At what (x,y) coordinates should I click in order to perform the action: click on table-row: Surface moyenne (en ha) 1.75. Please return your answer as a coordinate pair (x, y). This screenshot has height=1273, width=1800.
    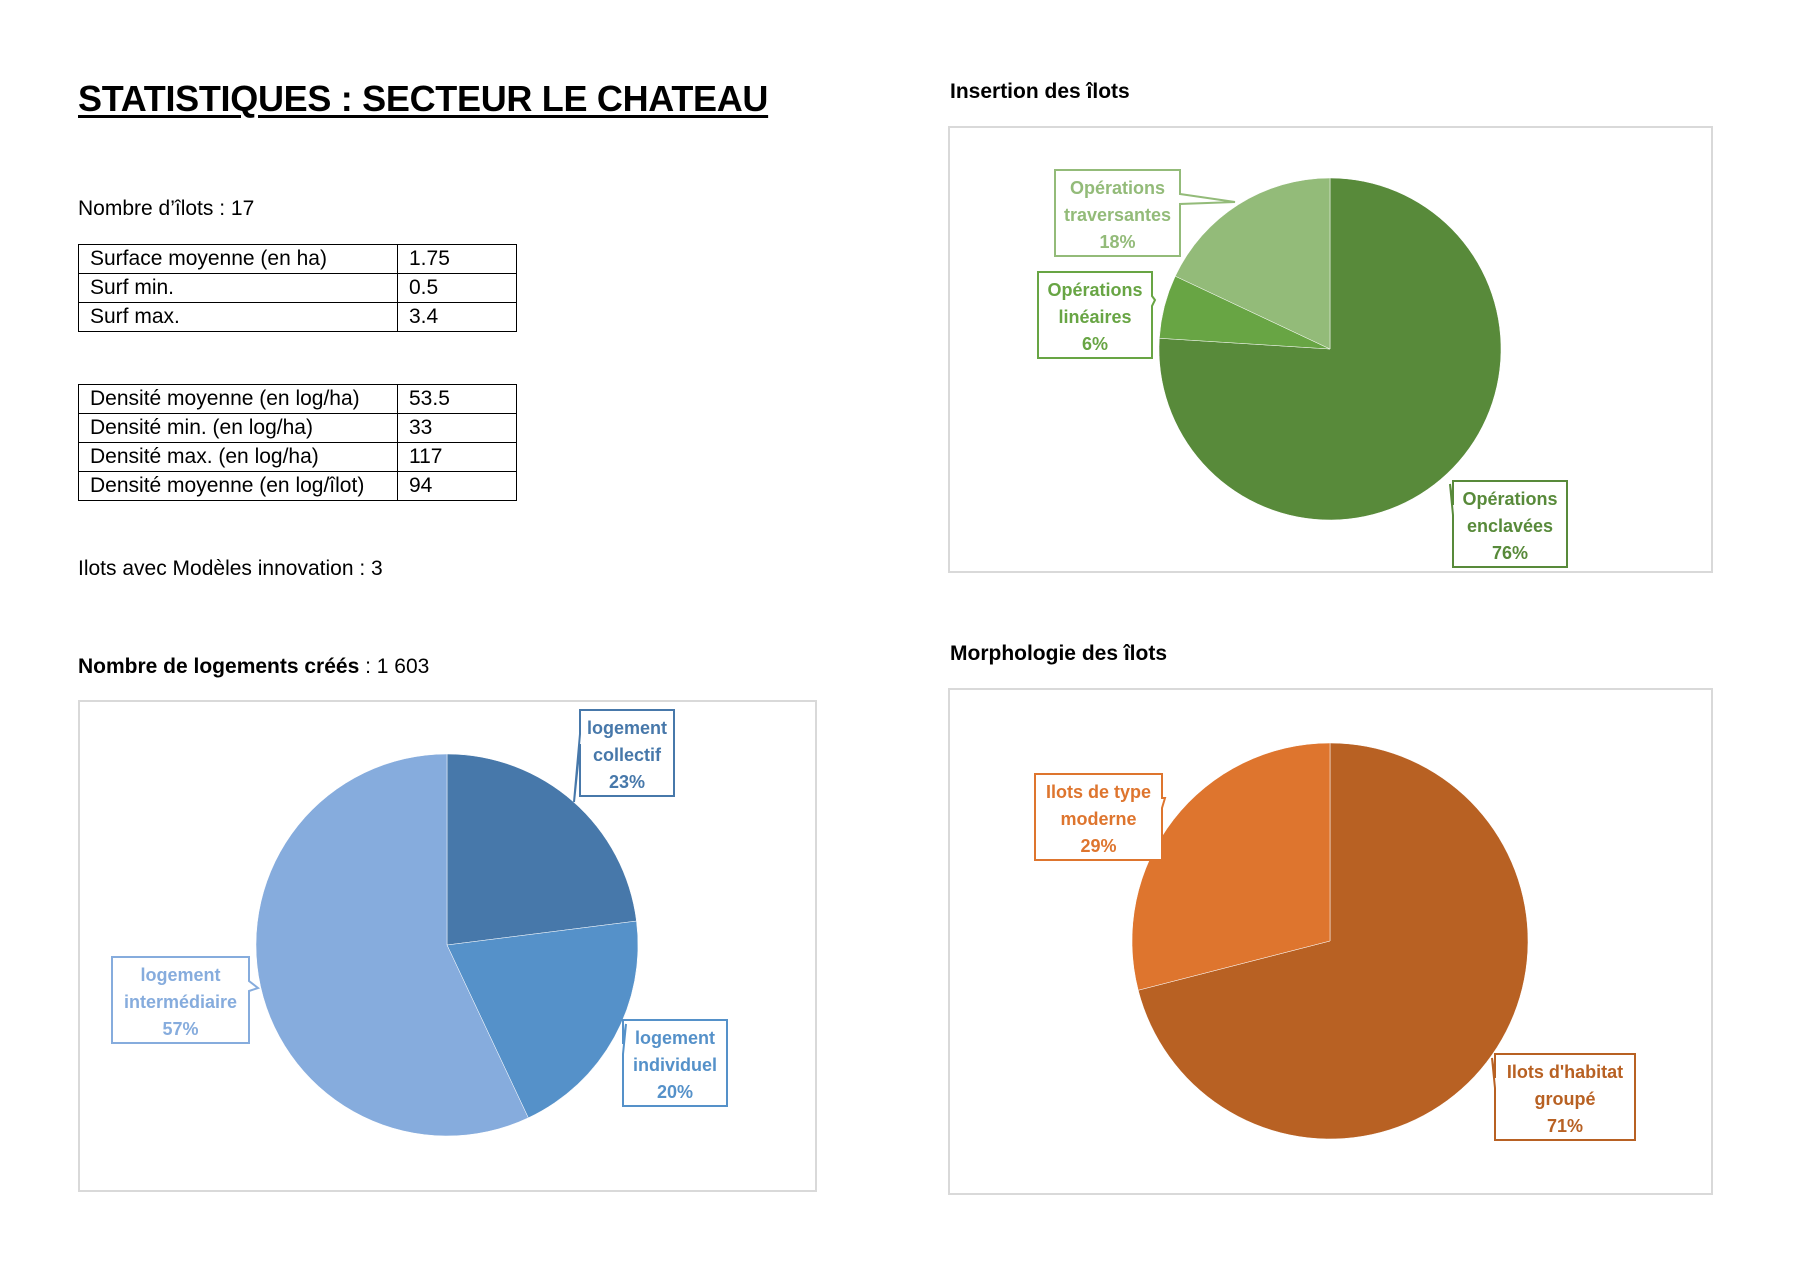
    Looking at the image, I should click on (297, 259).